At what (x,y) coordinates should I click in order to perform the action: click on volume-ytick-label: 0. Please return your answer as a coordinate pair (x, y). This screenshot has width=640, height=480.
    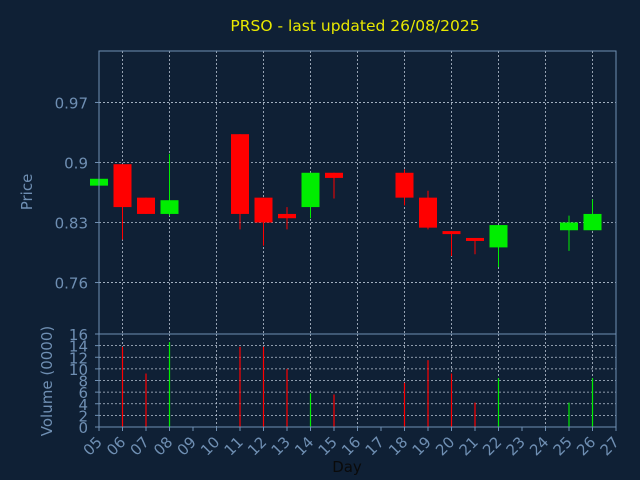
    Looking at the image, I should click on (83, 428).